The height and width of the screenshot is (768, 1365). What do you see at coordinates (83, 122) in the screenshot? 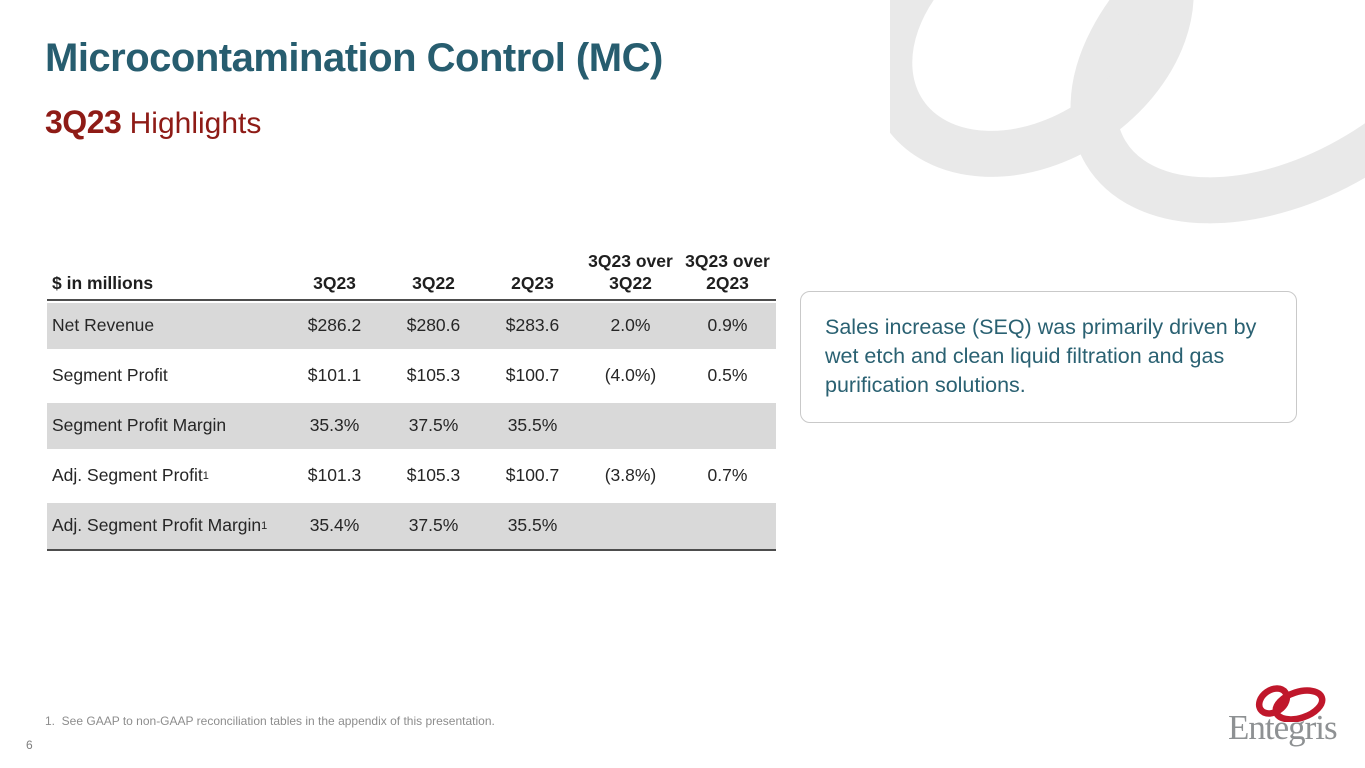
I see `subtitle-quarter: 3Q23` at bounding box center [83, 122].